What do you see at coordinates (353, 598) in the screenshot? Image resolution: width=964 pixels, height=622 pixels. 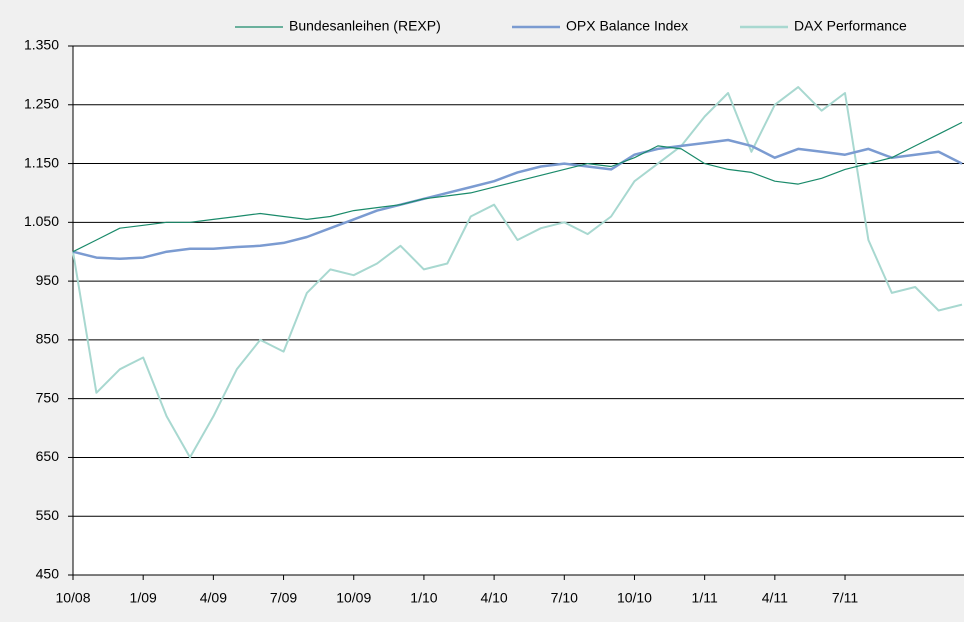 I see `x-tick-label: 10/09` at bounding box center [353, 598].